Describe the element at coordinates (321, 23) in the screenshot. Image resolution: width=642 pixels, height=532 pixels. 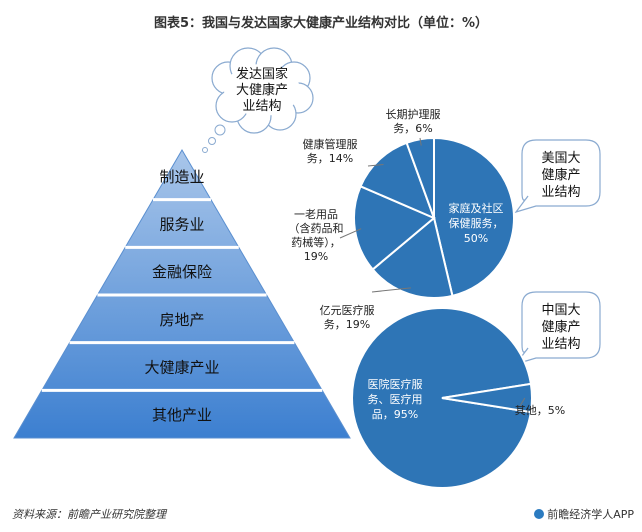
I see `chart-title: 图表5：我国与发达国家大健康产业结构对比（单位：%）` at that location.